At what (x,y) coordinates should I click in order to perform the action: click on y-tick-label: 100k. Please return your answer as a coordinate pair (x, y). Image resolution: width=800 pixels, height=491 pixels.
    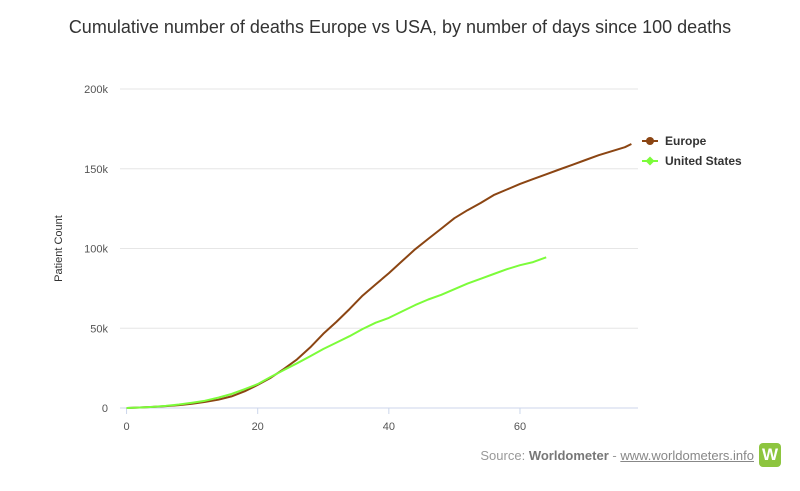
    Looking at the image, I should click on (96, 250).